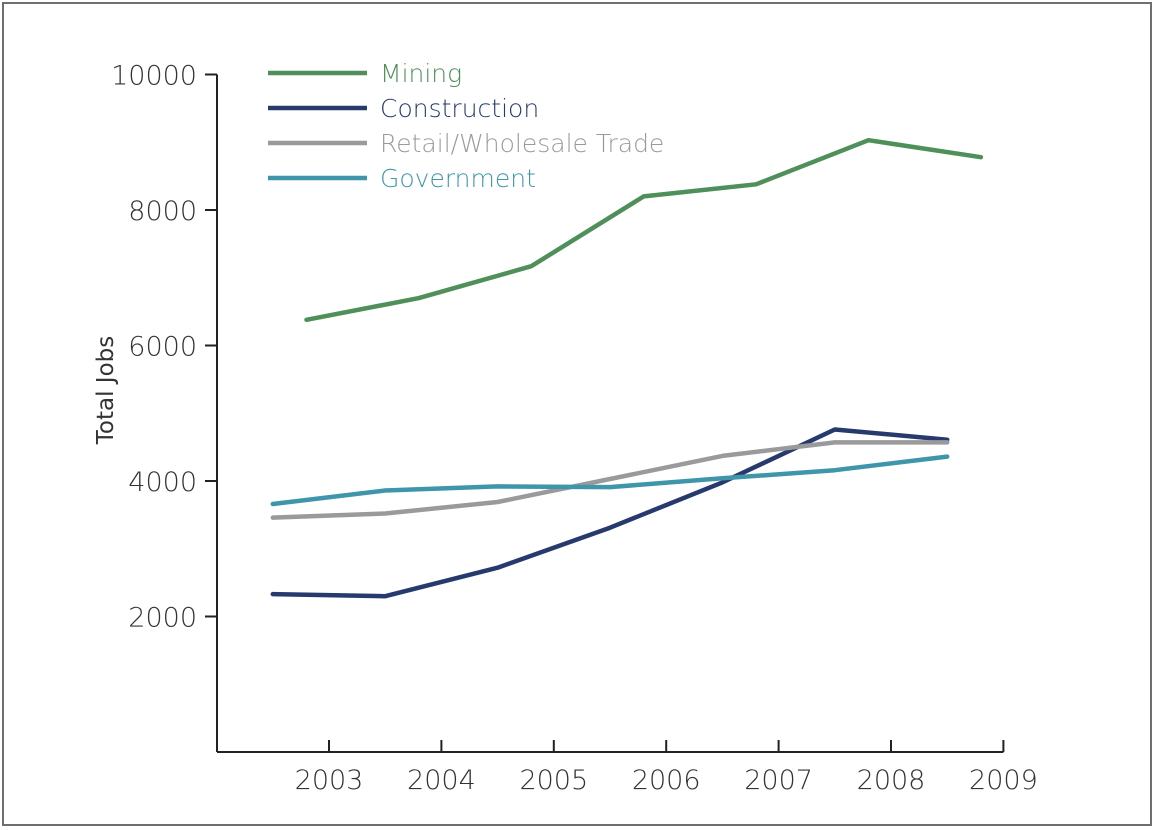  Describe the element at coordinates (162, 211) in the screenshot. I see `y-tick-label: 8000` at that location.